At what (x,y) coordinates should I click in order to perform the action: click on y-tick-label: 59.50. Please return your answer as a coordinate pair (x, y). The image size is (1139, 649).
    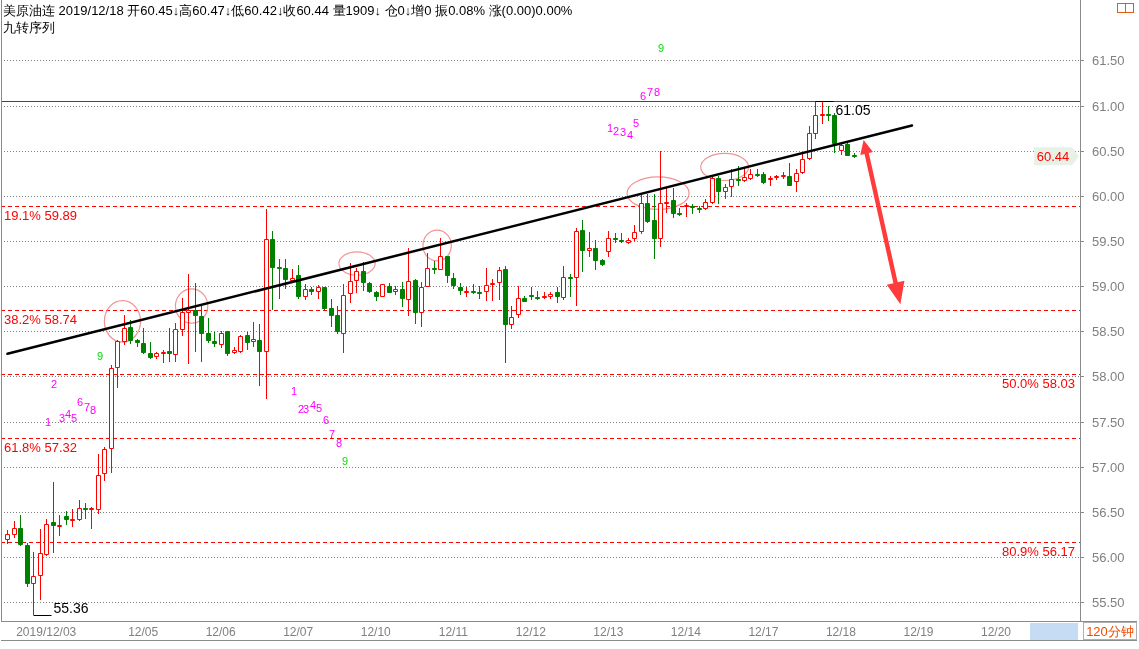
    Looking at the image, I should click on (1108, 241).